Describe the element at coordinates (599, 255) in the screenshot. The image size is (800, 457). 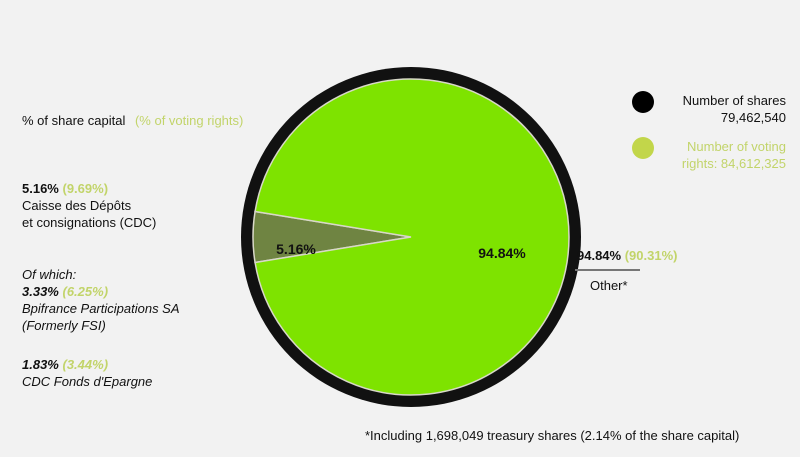
I see `other-share-pct: 94.84%` at that location.